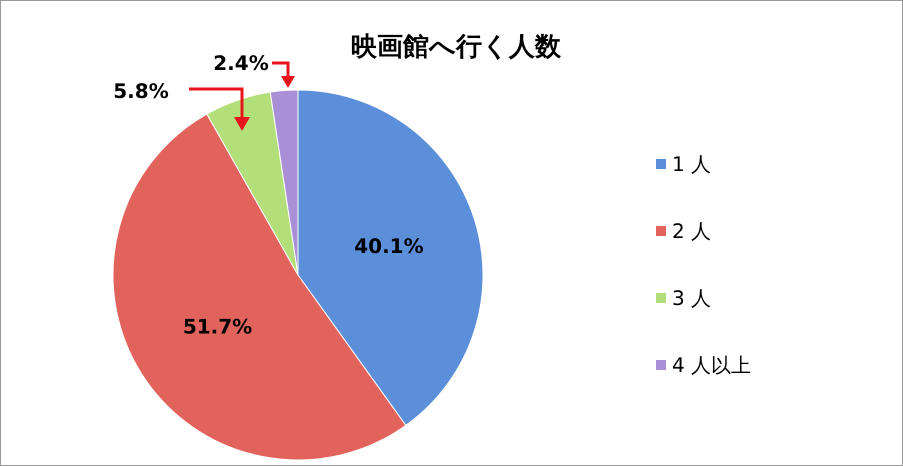 The width and height of the screenshot is (903, 466). Describe the element at coordinates (692, 231) in the screenshot. I see `legend-label: 2 人` at that location.